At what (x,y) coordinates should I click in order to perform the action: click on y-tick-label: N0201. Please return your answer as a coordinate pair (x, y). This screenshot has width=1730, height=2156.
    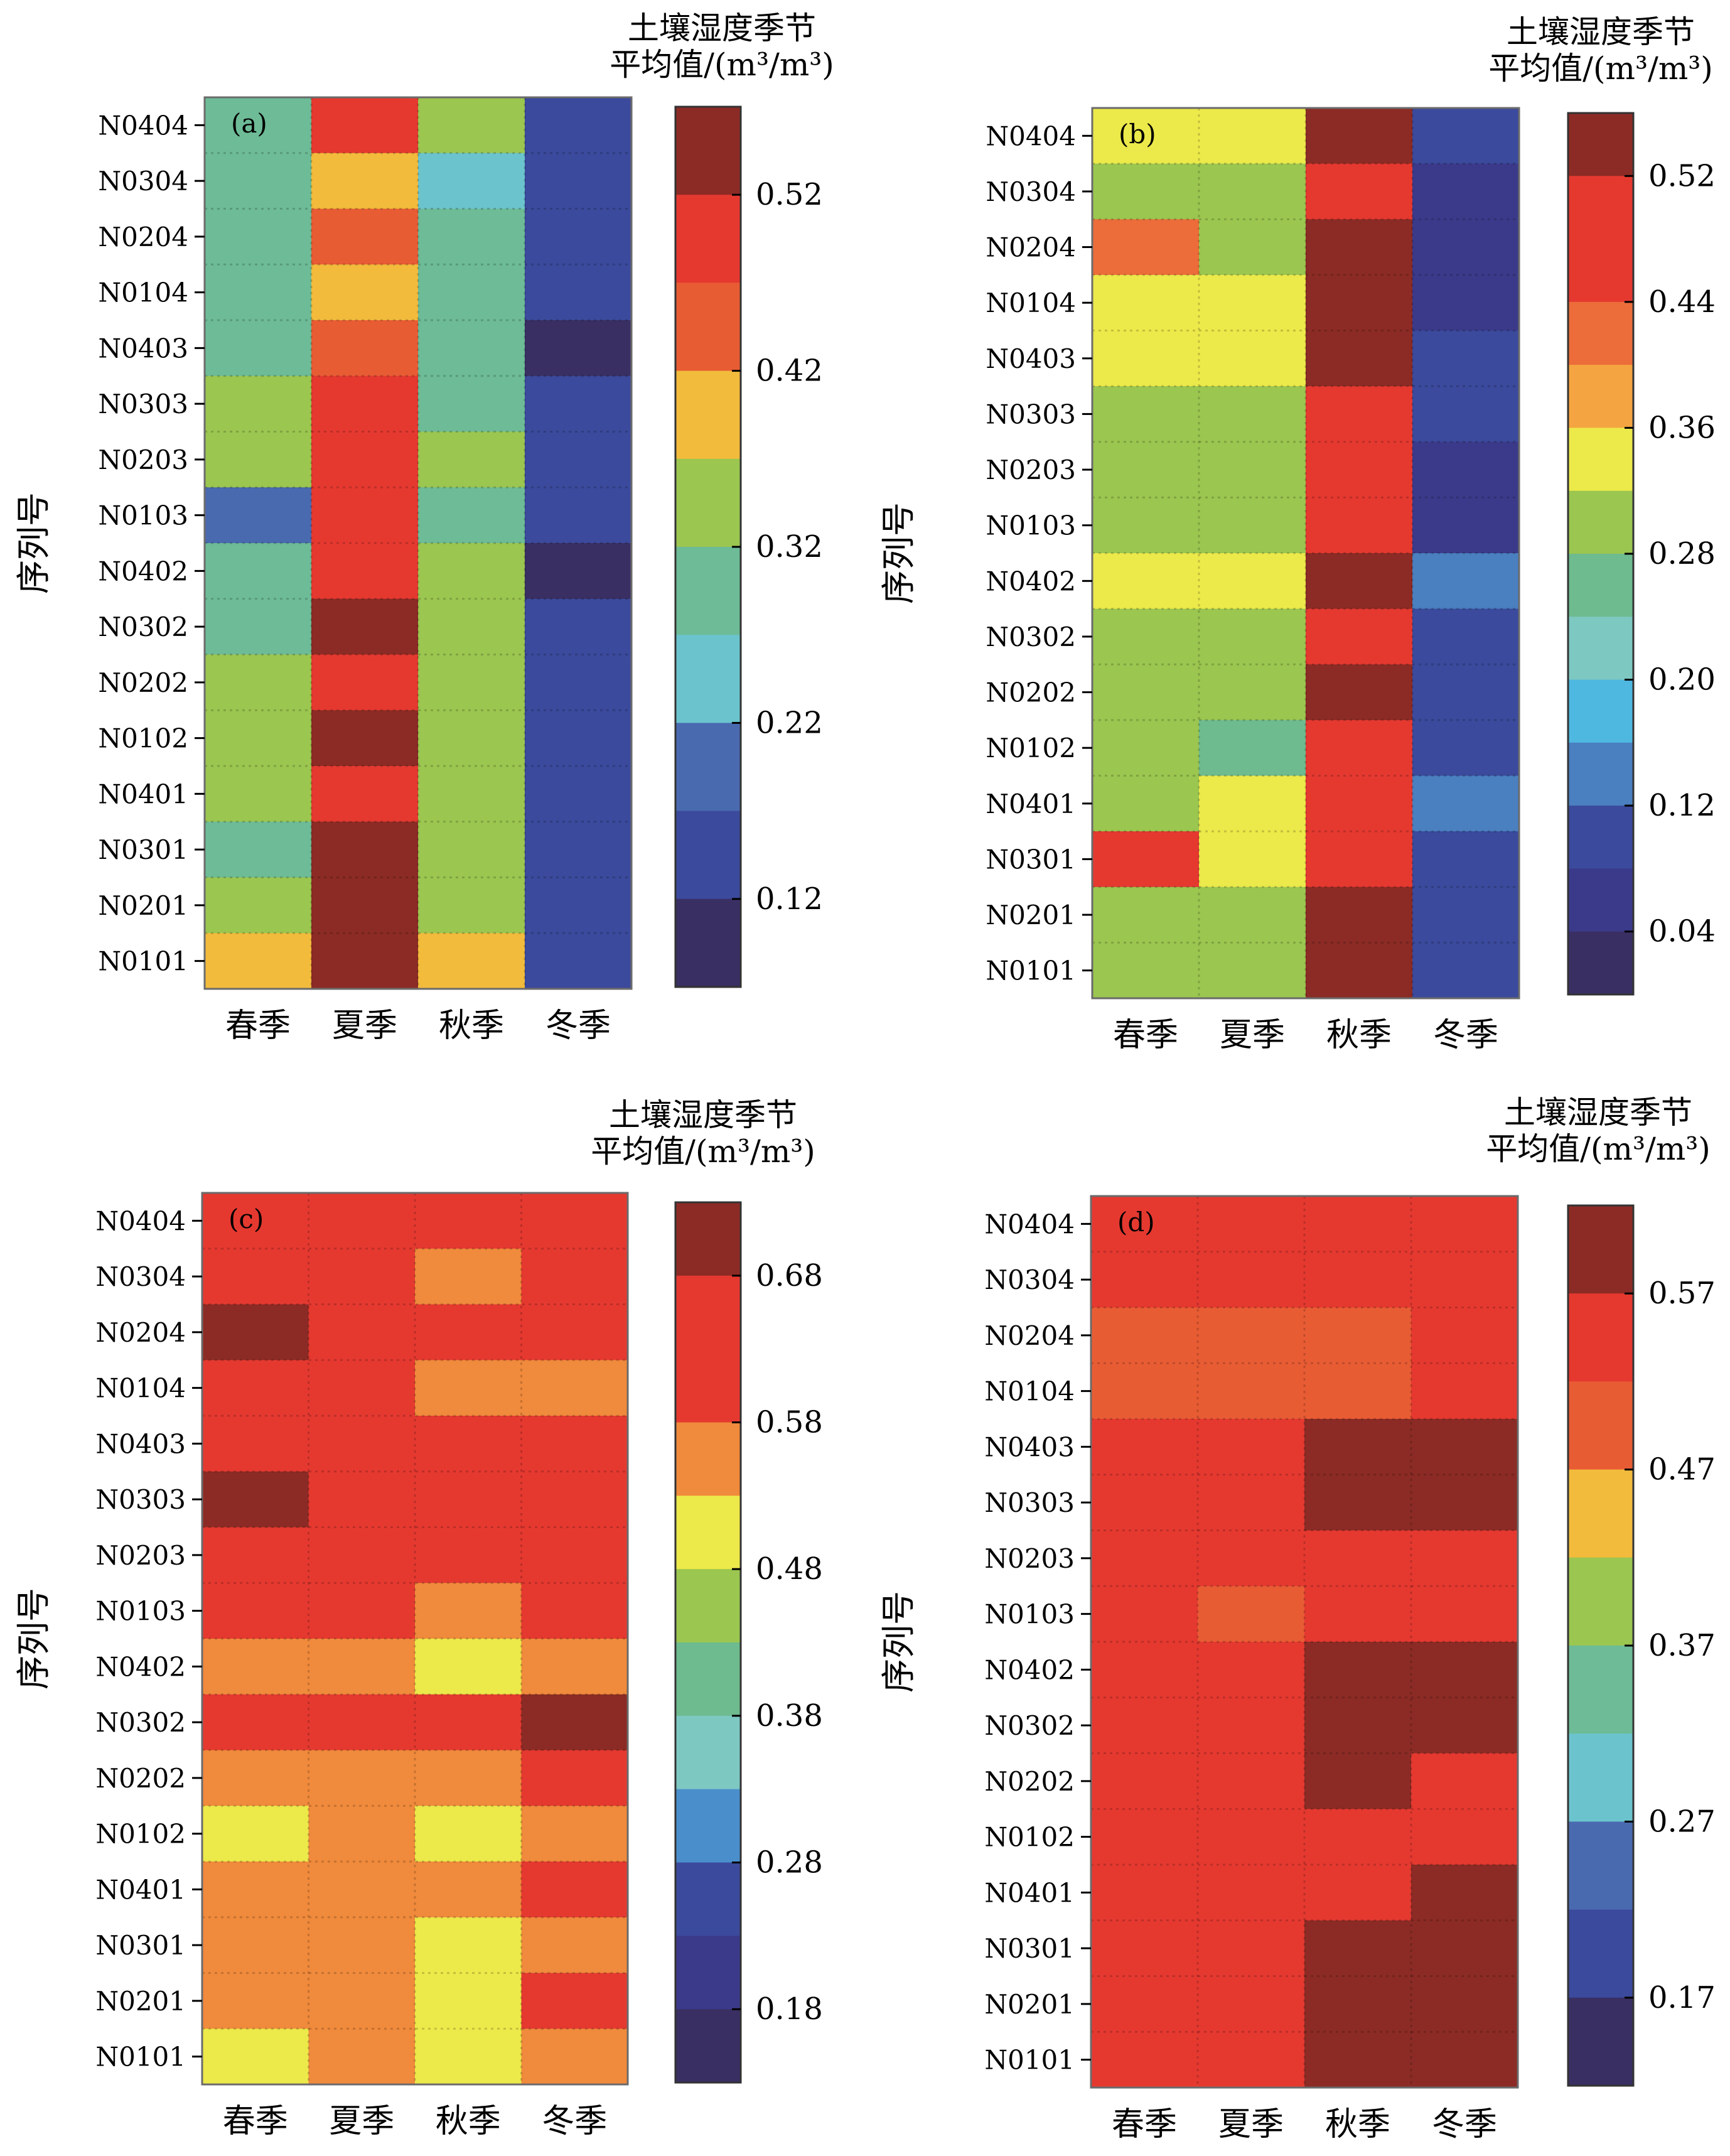
    Looking at the image, I should click on (1029, 2005).